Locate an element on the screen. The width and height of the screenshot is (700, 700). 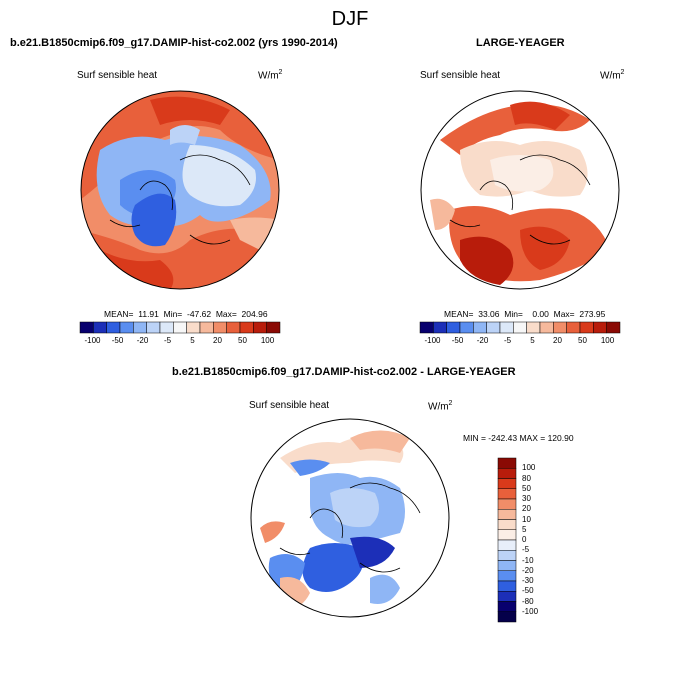
panel-1-stats: MEAN= 11.91 Min= -47.62 Max= 204.96 is located at coordinates (186, 314).